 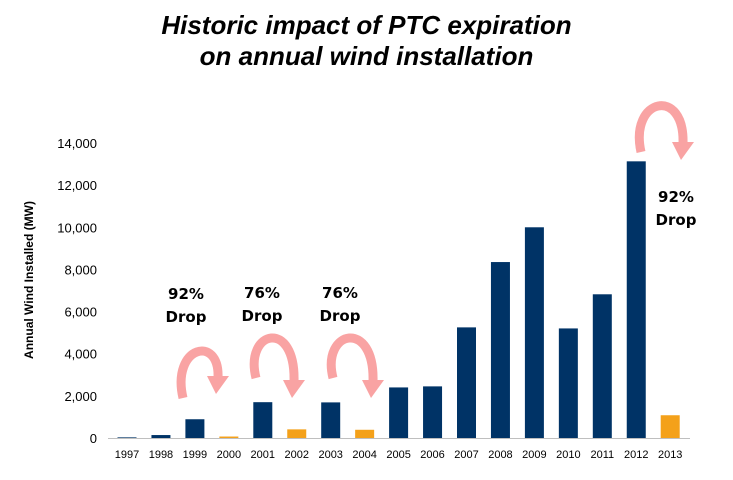 What do you see at coordinates (80, 396) in the screenshot?
I see `y-tick-label: 2,000` at bounding box center [80, 396].